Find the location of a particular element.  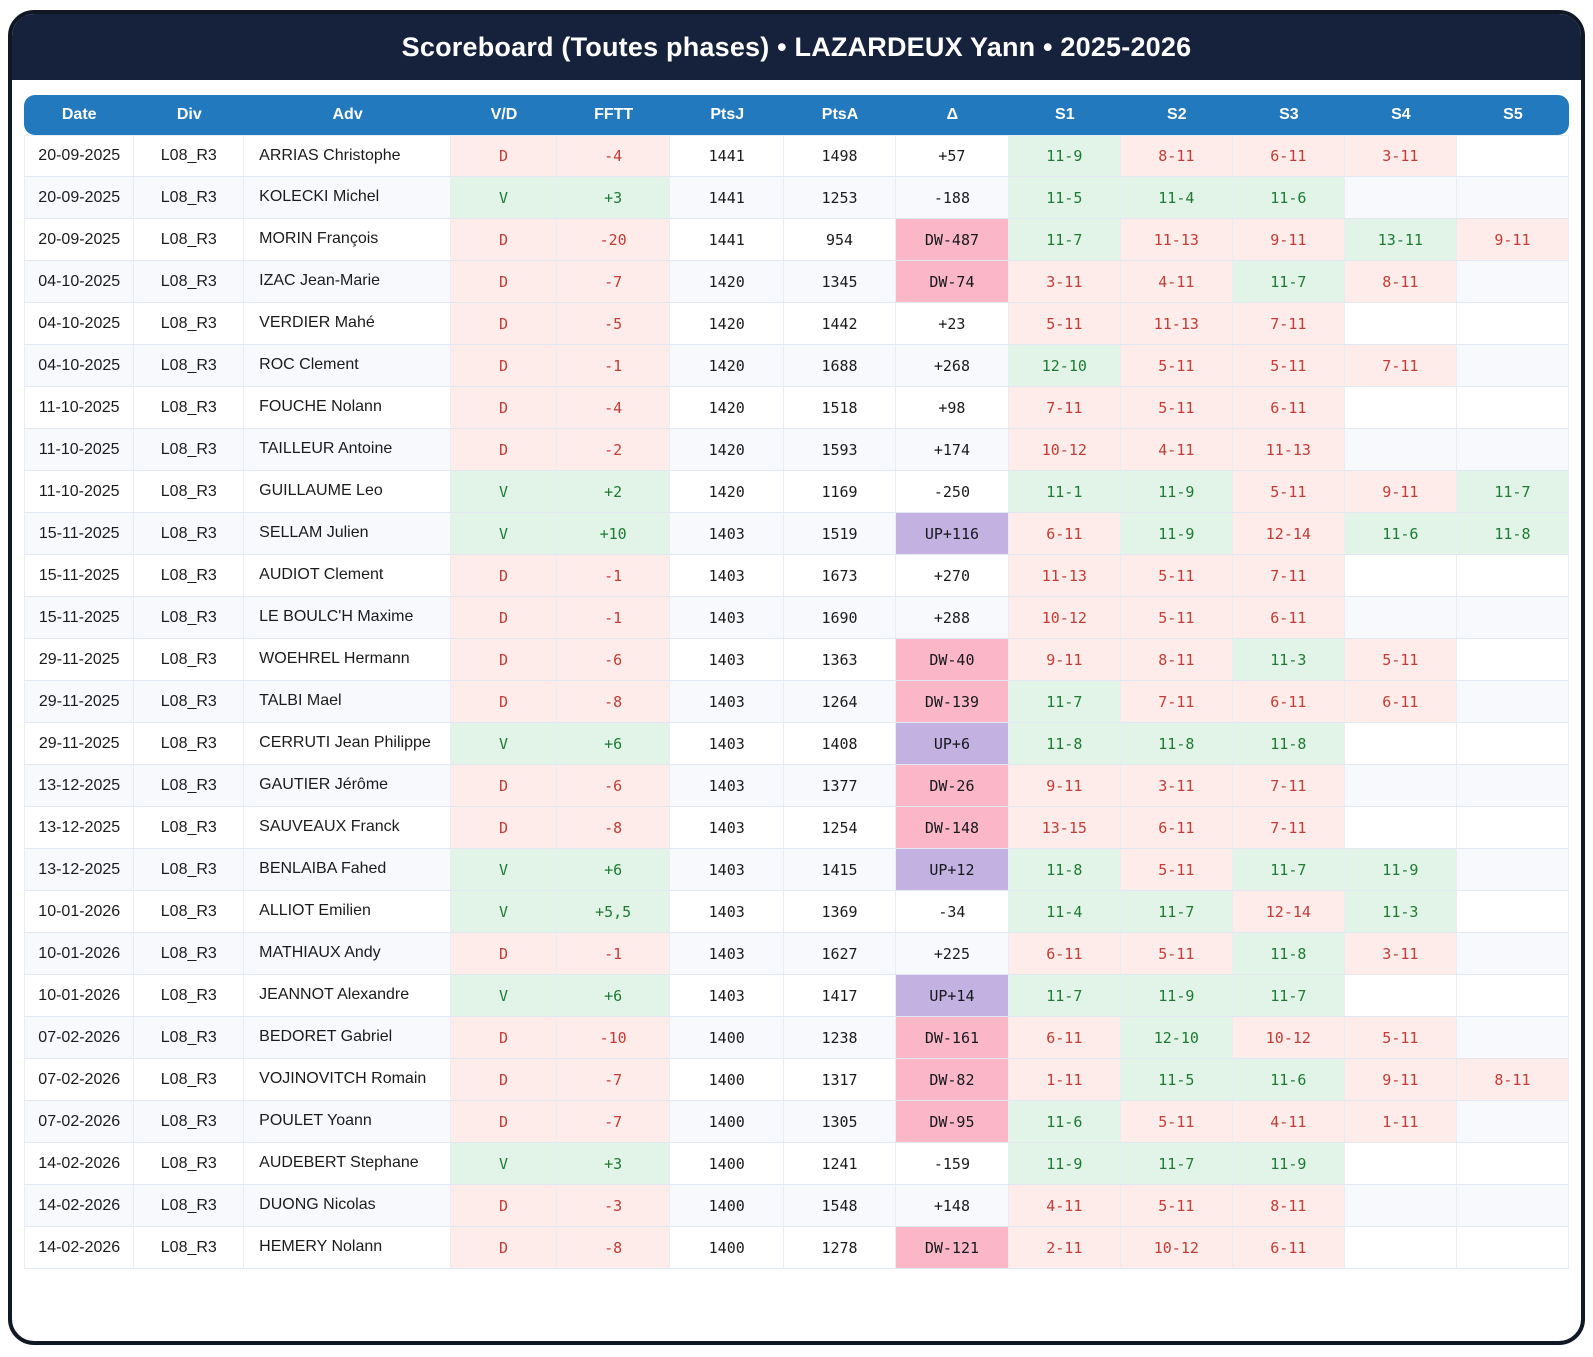

set-score-cell: 10-12 is located at coordinates (1176, 1248).